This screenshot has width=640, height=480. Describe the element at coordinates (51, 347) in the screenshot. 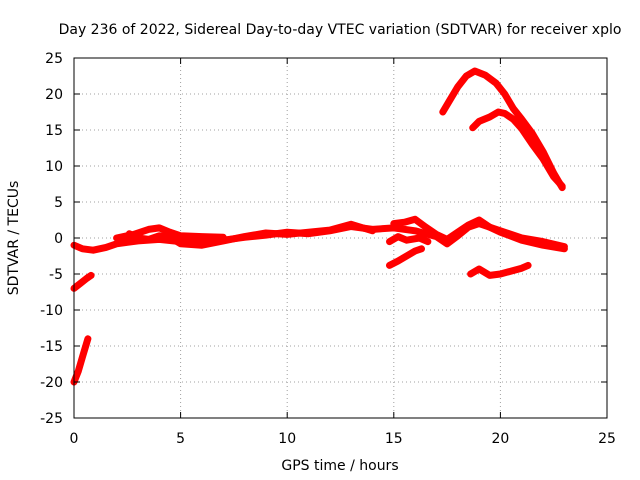

I see `y-tick-label: -15` at that location.